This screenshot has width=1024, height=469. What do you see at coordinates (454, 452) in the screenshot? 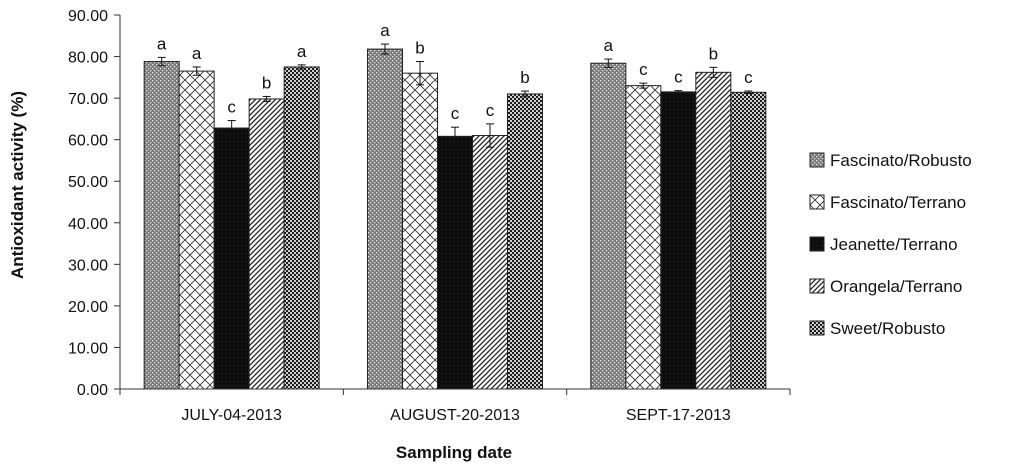
I see `x-axis-title: Sampling date` at bounding box center [454, 452].